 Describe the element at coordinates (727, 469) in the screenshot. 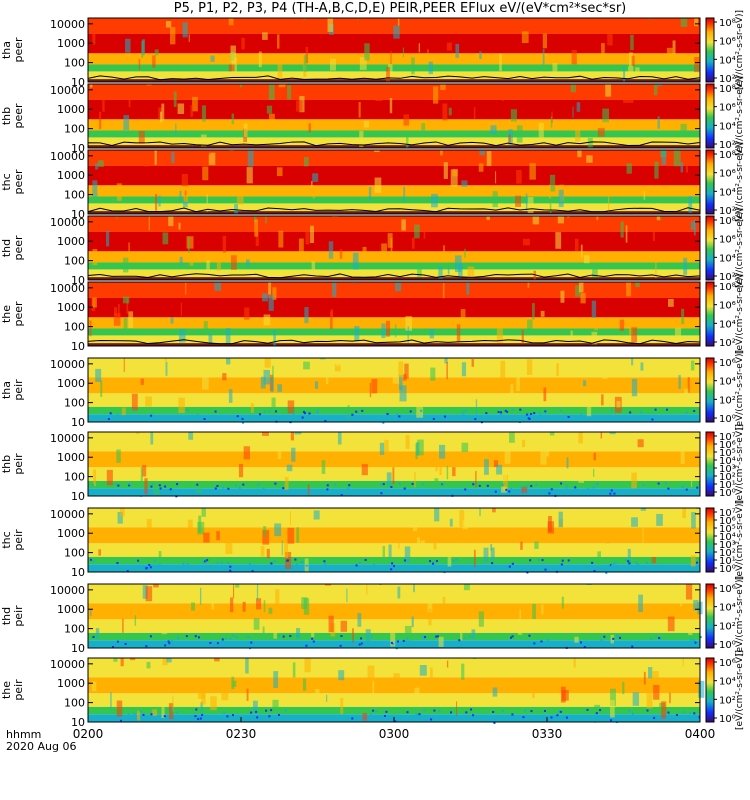

I see `colorbar-tick-label: 10³` at that location.